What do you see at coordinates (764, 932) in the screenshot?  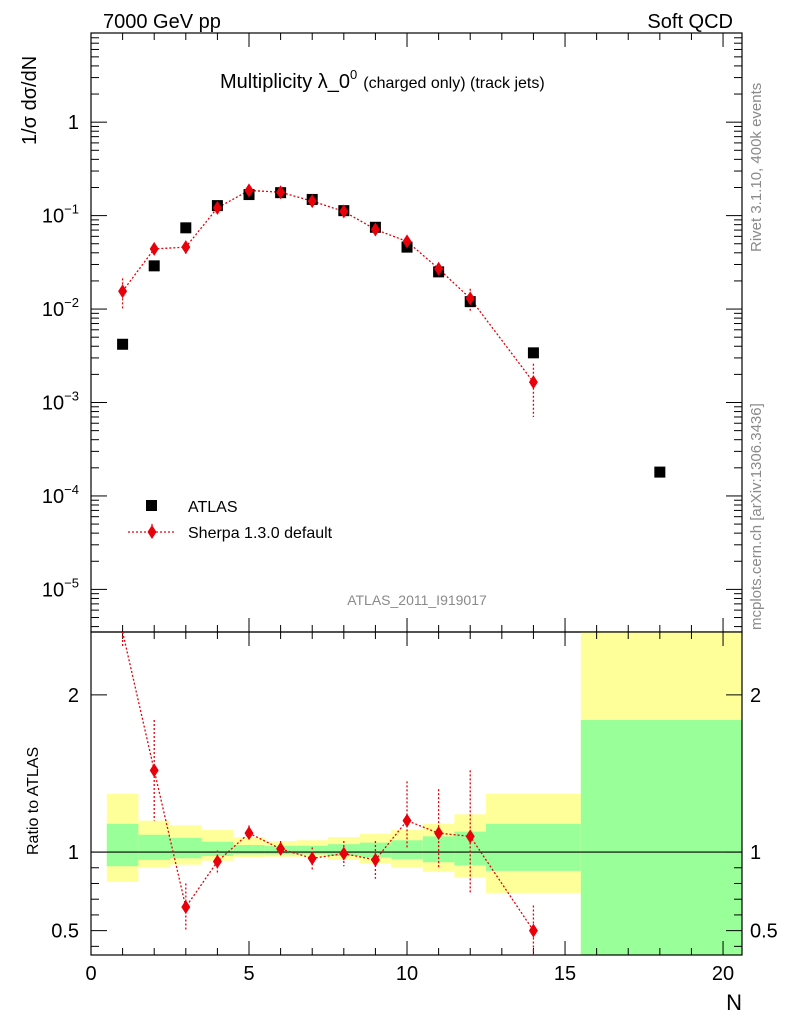 I see `ratio-y-tick-label-right: 0.5` at bounding box center [764, 932].